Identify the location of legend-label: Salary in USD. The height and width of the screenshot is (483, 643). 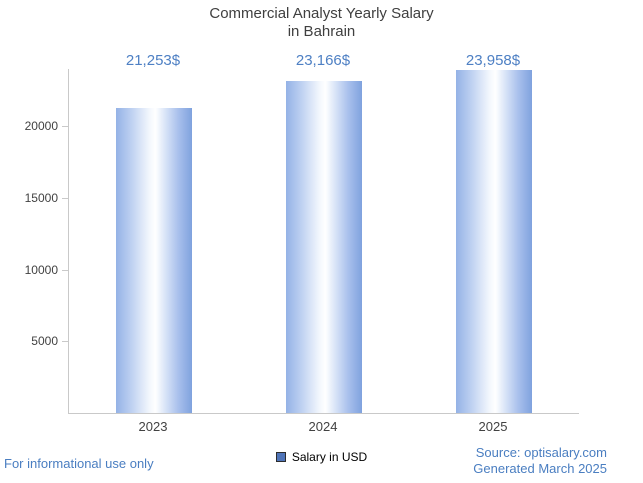
(329, 457).